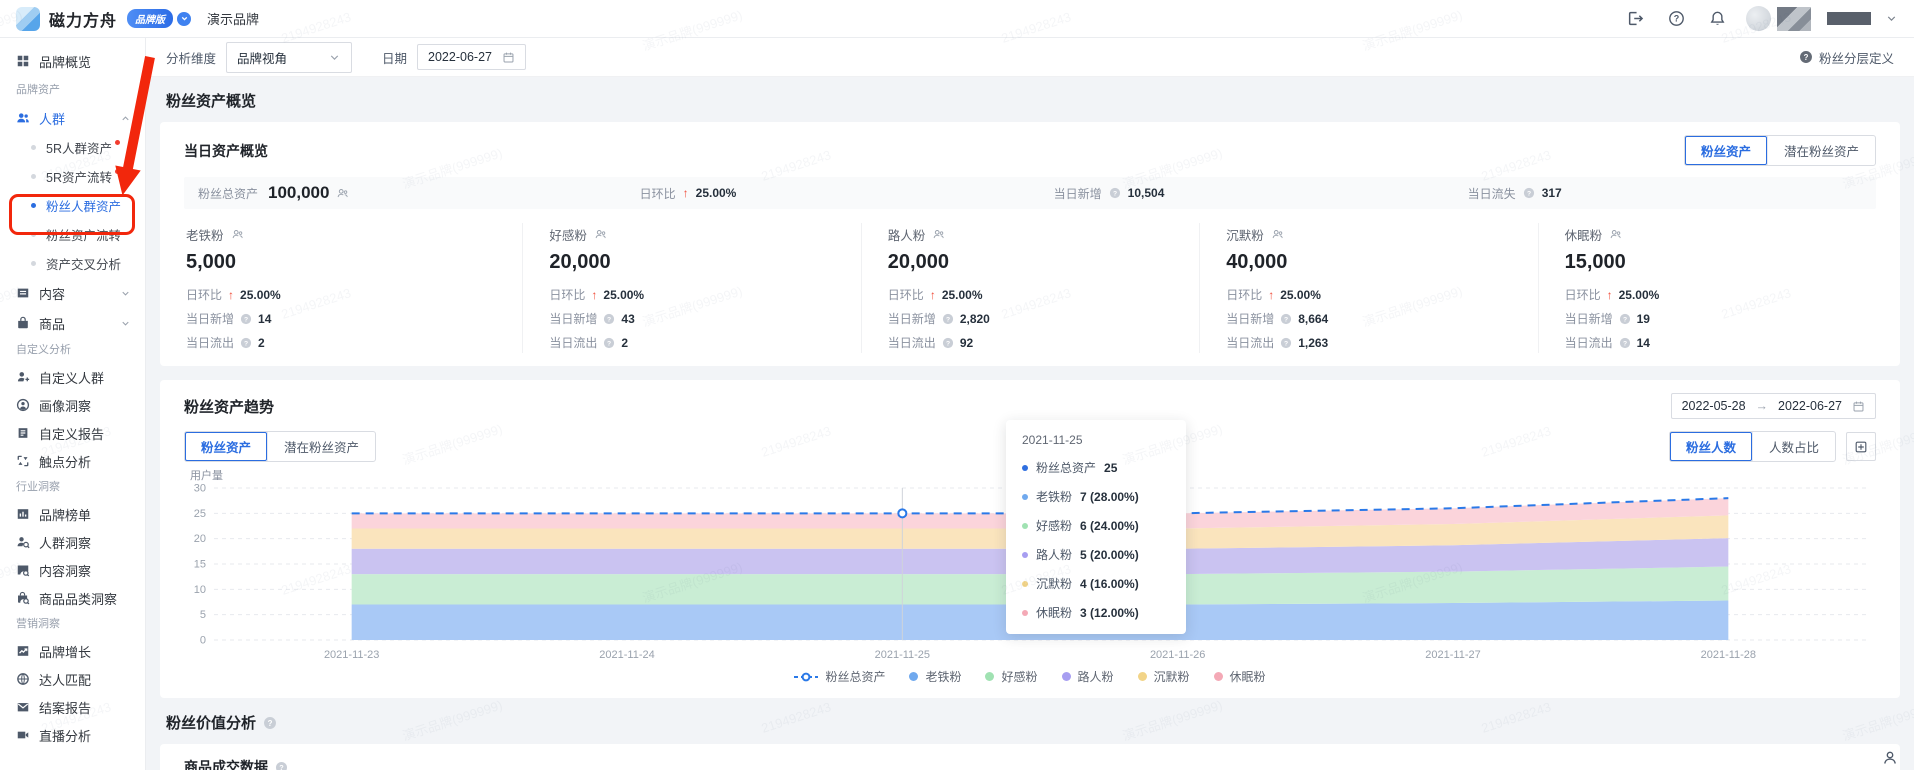  I want to click on svg-text: 25, so click(200, 514).